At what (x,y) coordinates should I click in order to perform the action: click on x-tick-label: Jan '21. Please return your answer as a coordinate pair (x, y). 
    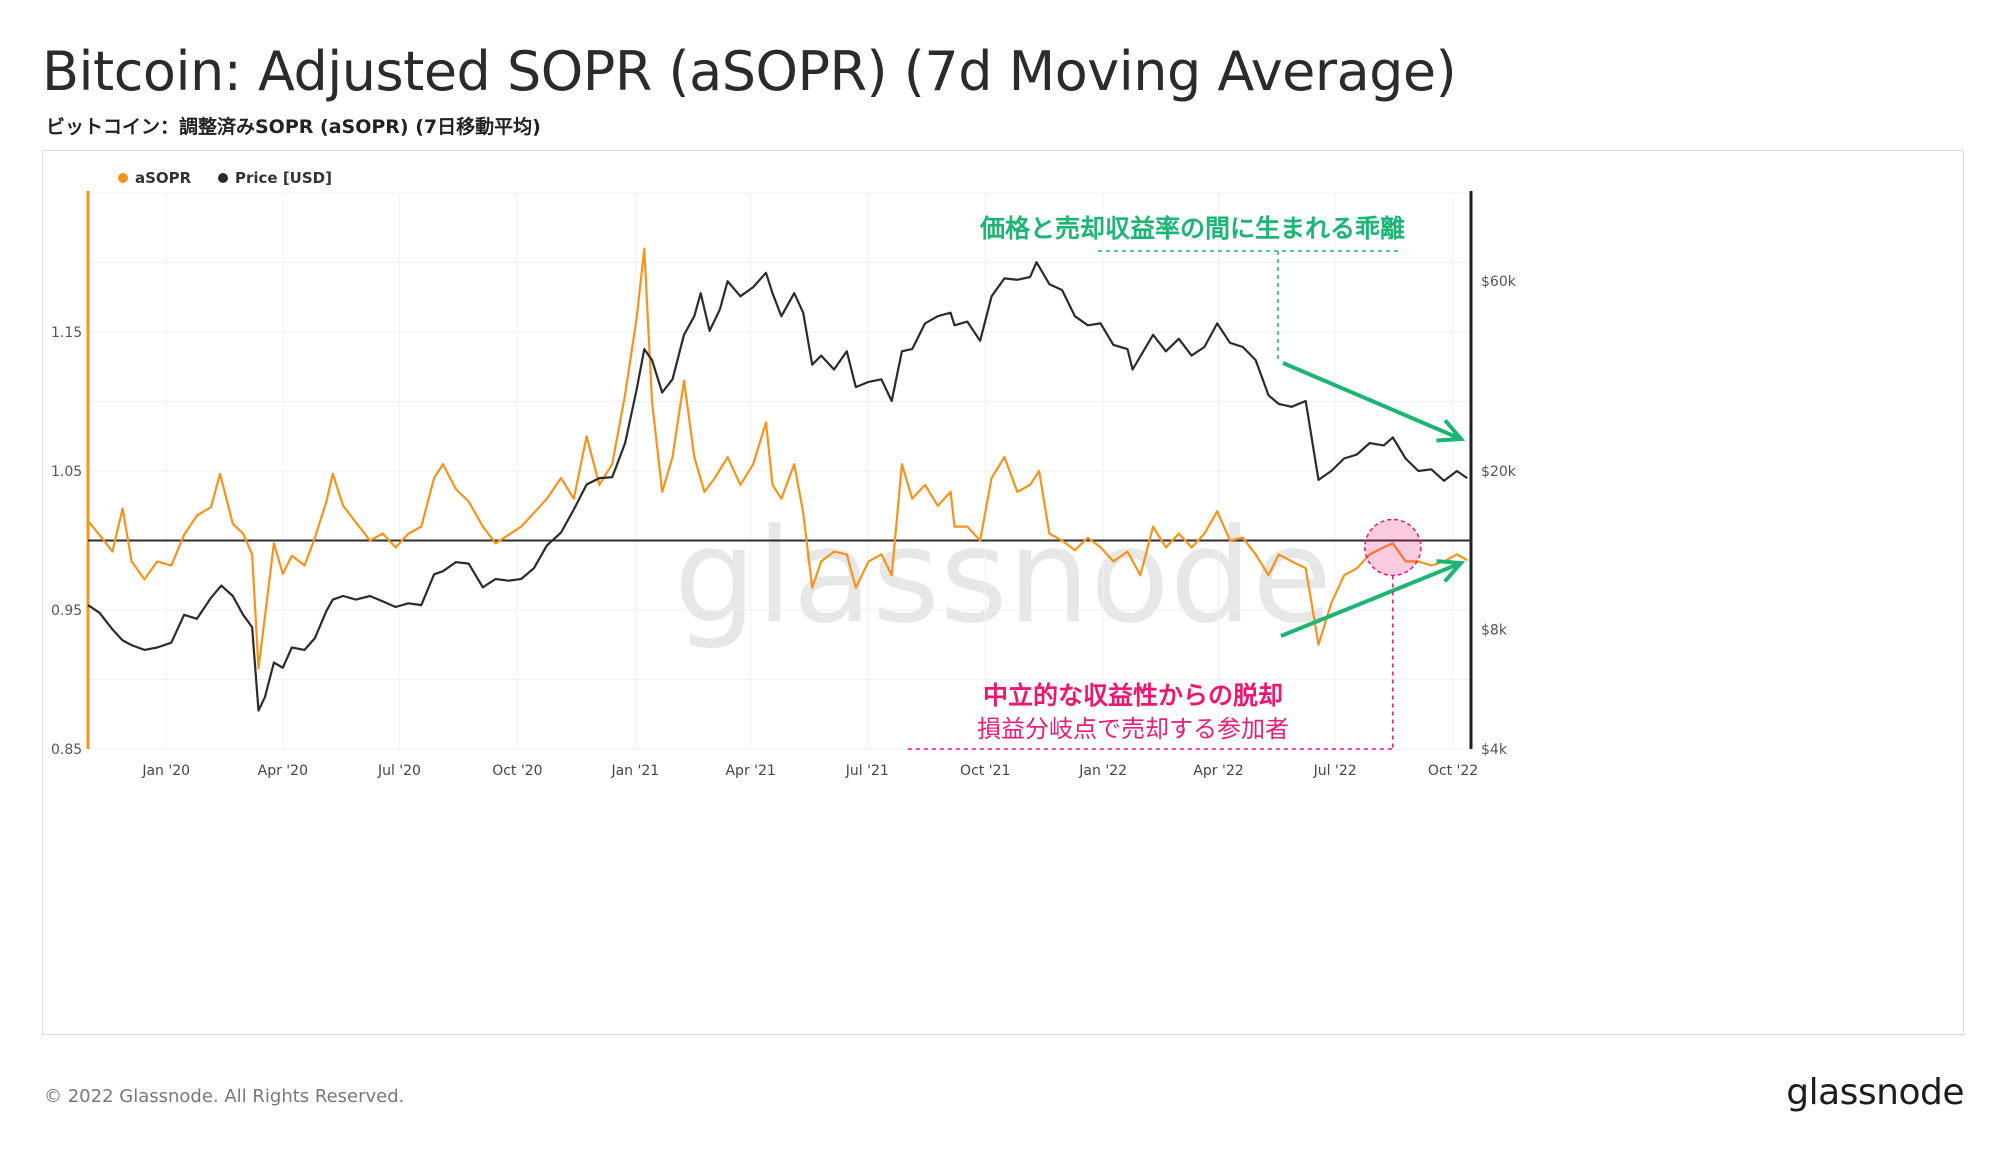
    Looking at the image, I should click on (634, 771).